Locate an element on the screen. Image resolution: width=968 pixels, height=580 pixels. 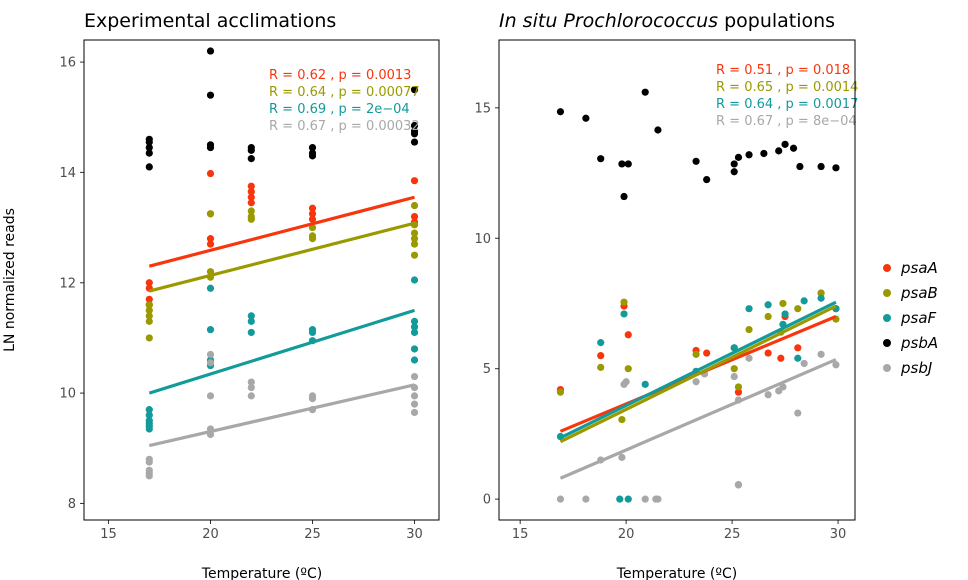
legend-key-psbJ is located at coordinates (887, 368).